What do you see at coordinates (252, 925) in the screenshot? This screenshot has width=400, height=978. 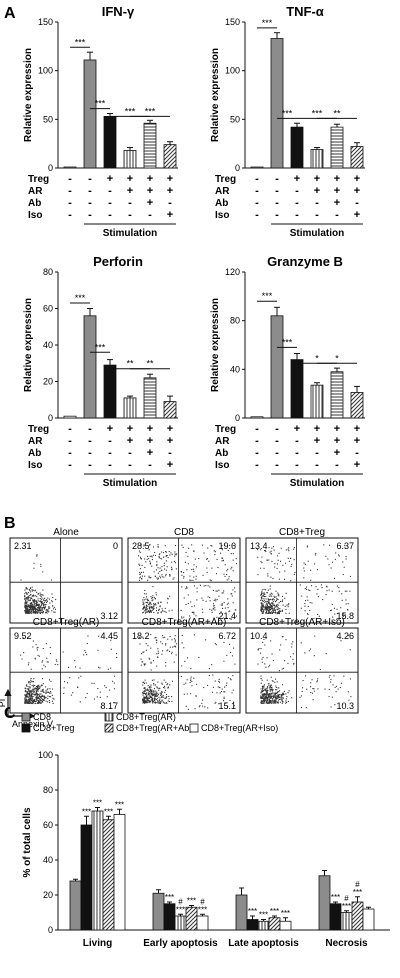 I see `bar` at bounding box center [252, 925].